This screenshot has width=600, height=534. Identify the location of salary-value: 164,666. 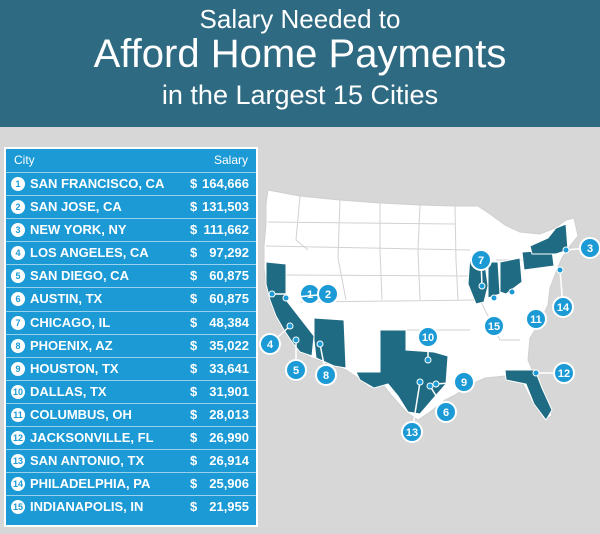
(225, 183).